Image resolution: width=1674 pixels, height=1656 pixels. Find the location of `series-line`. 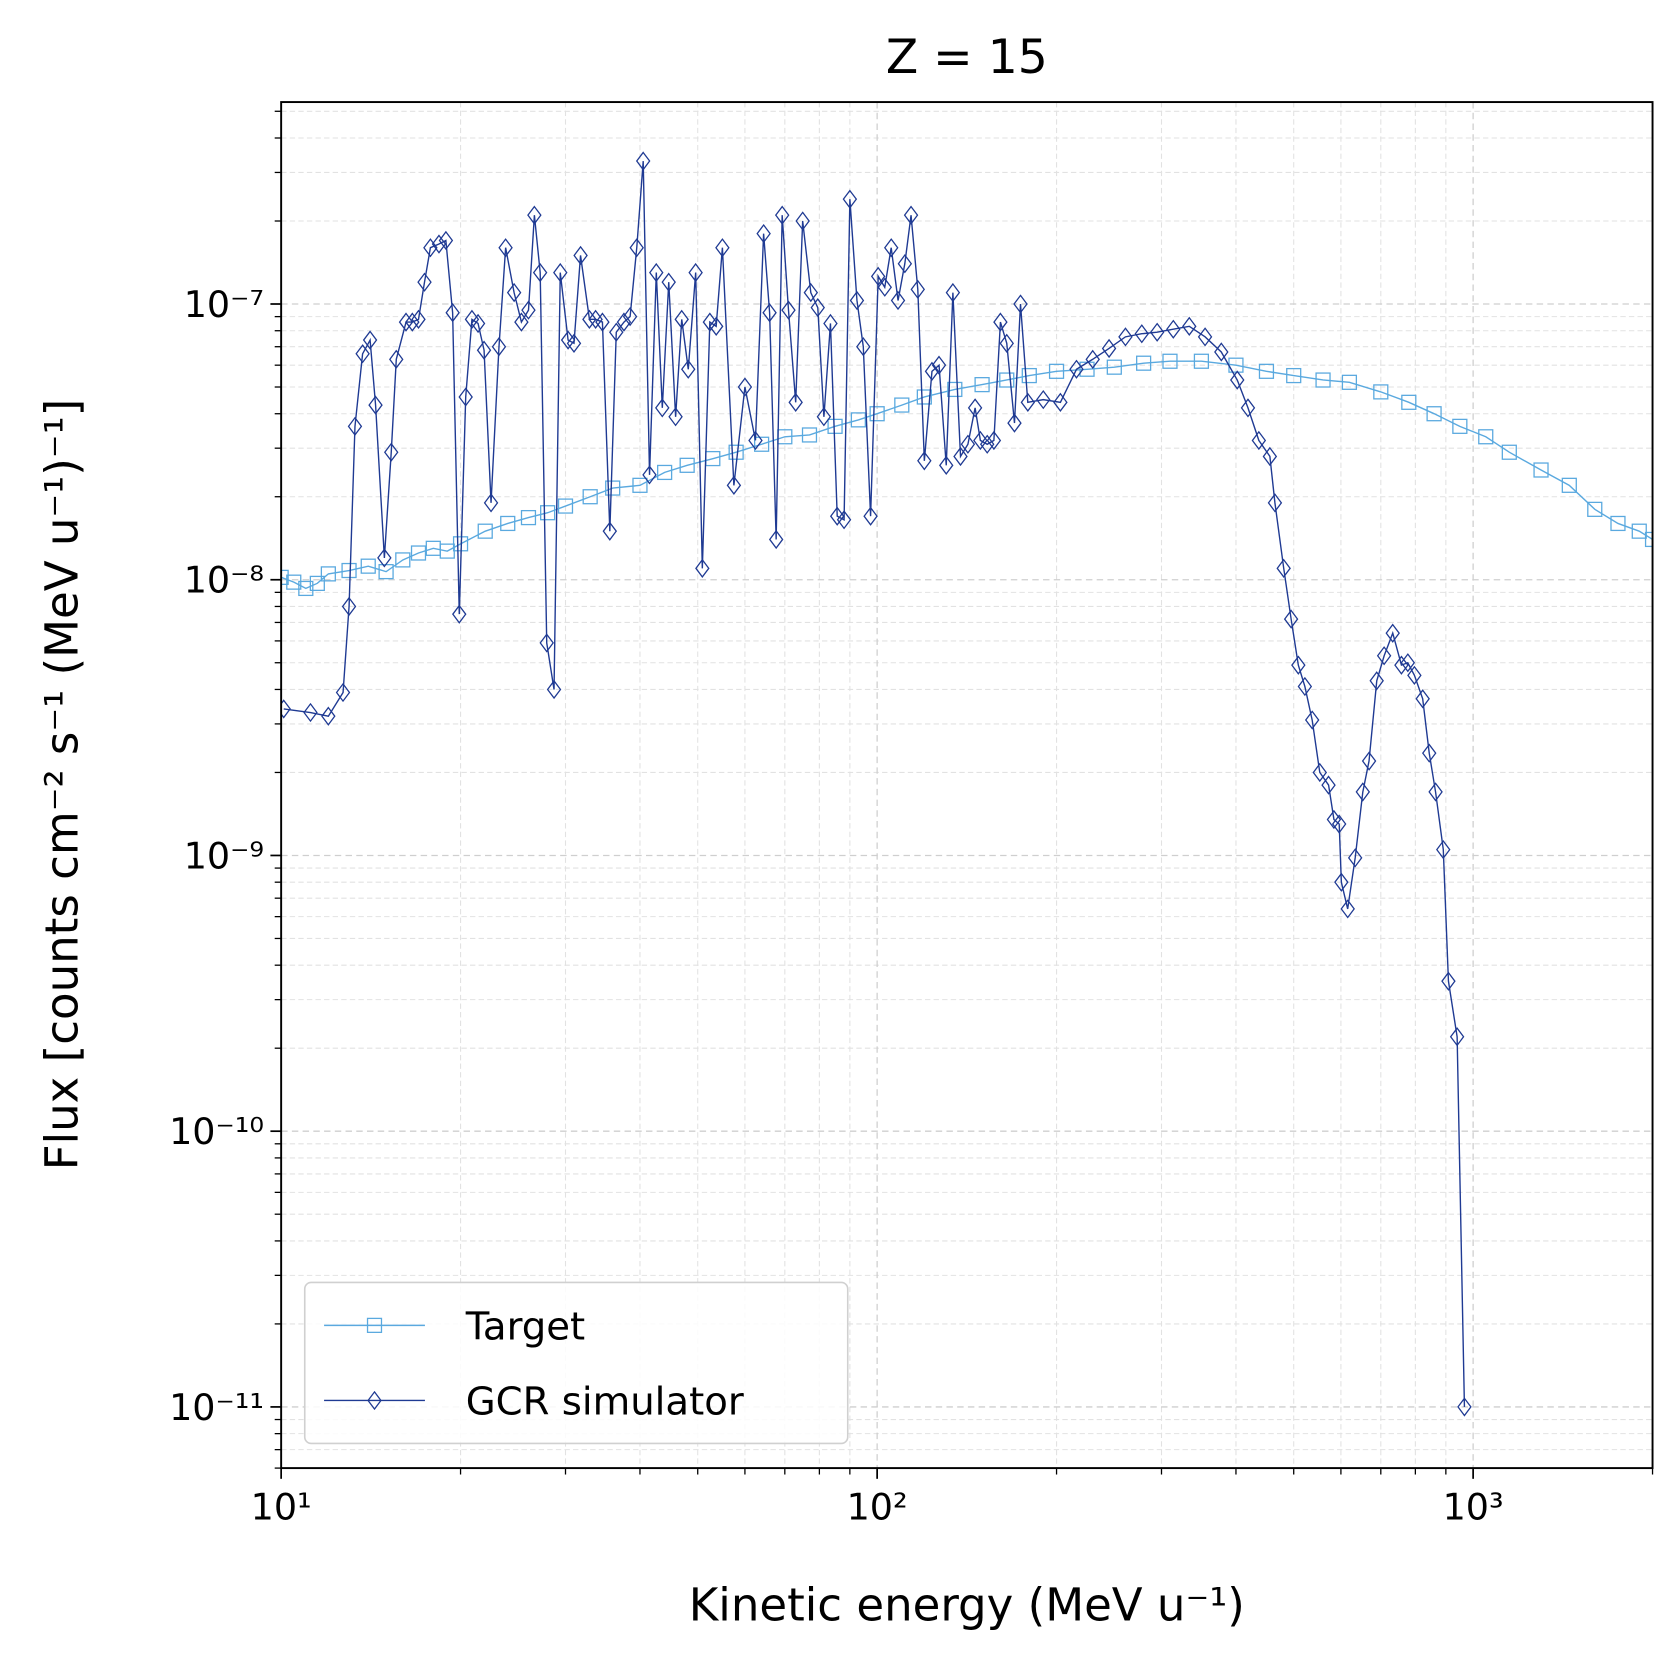

series-line is located at coordinates (967, 475).